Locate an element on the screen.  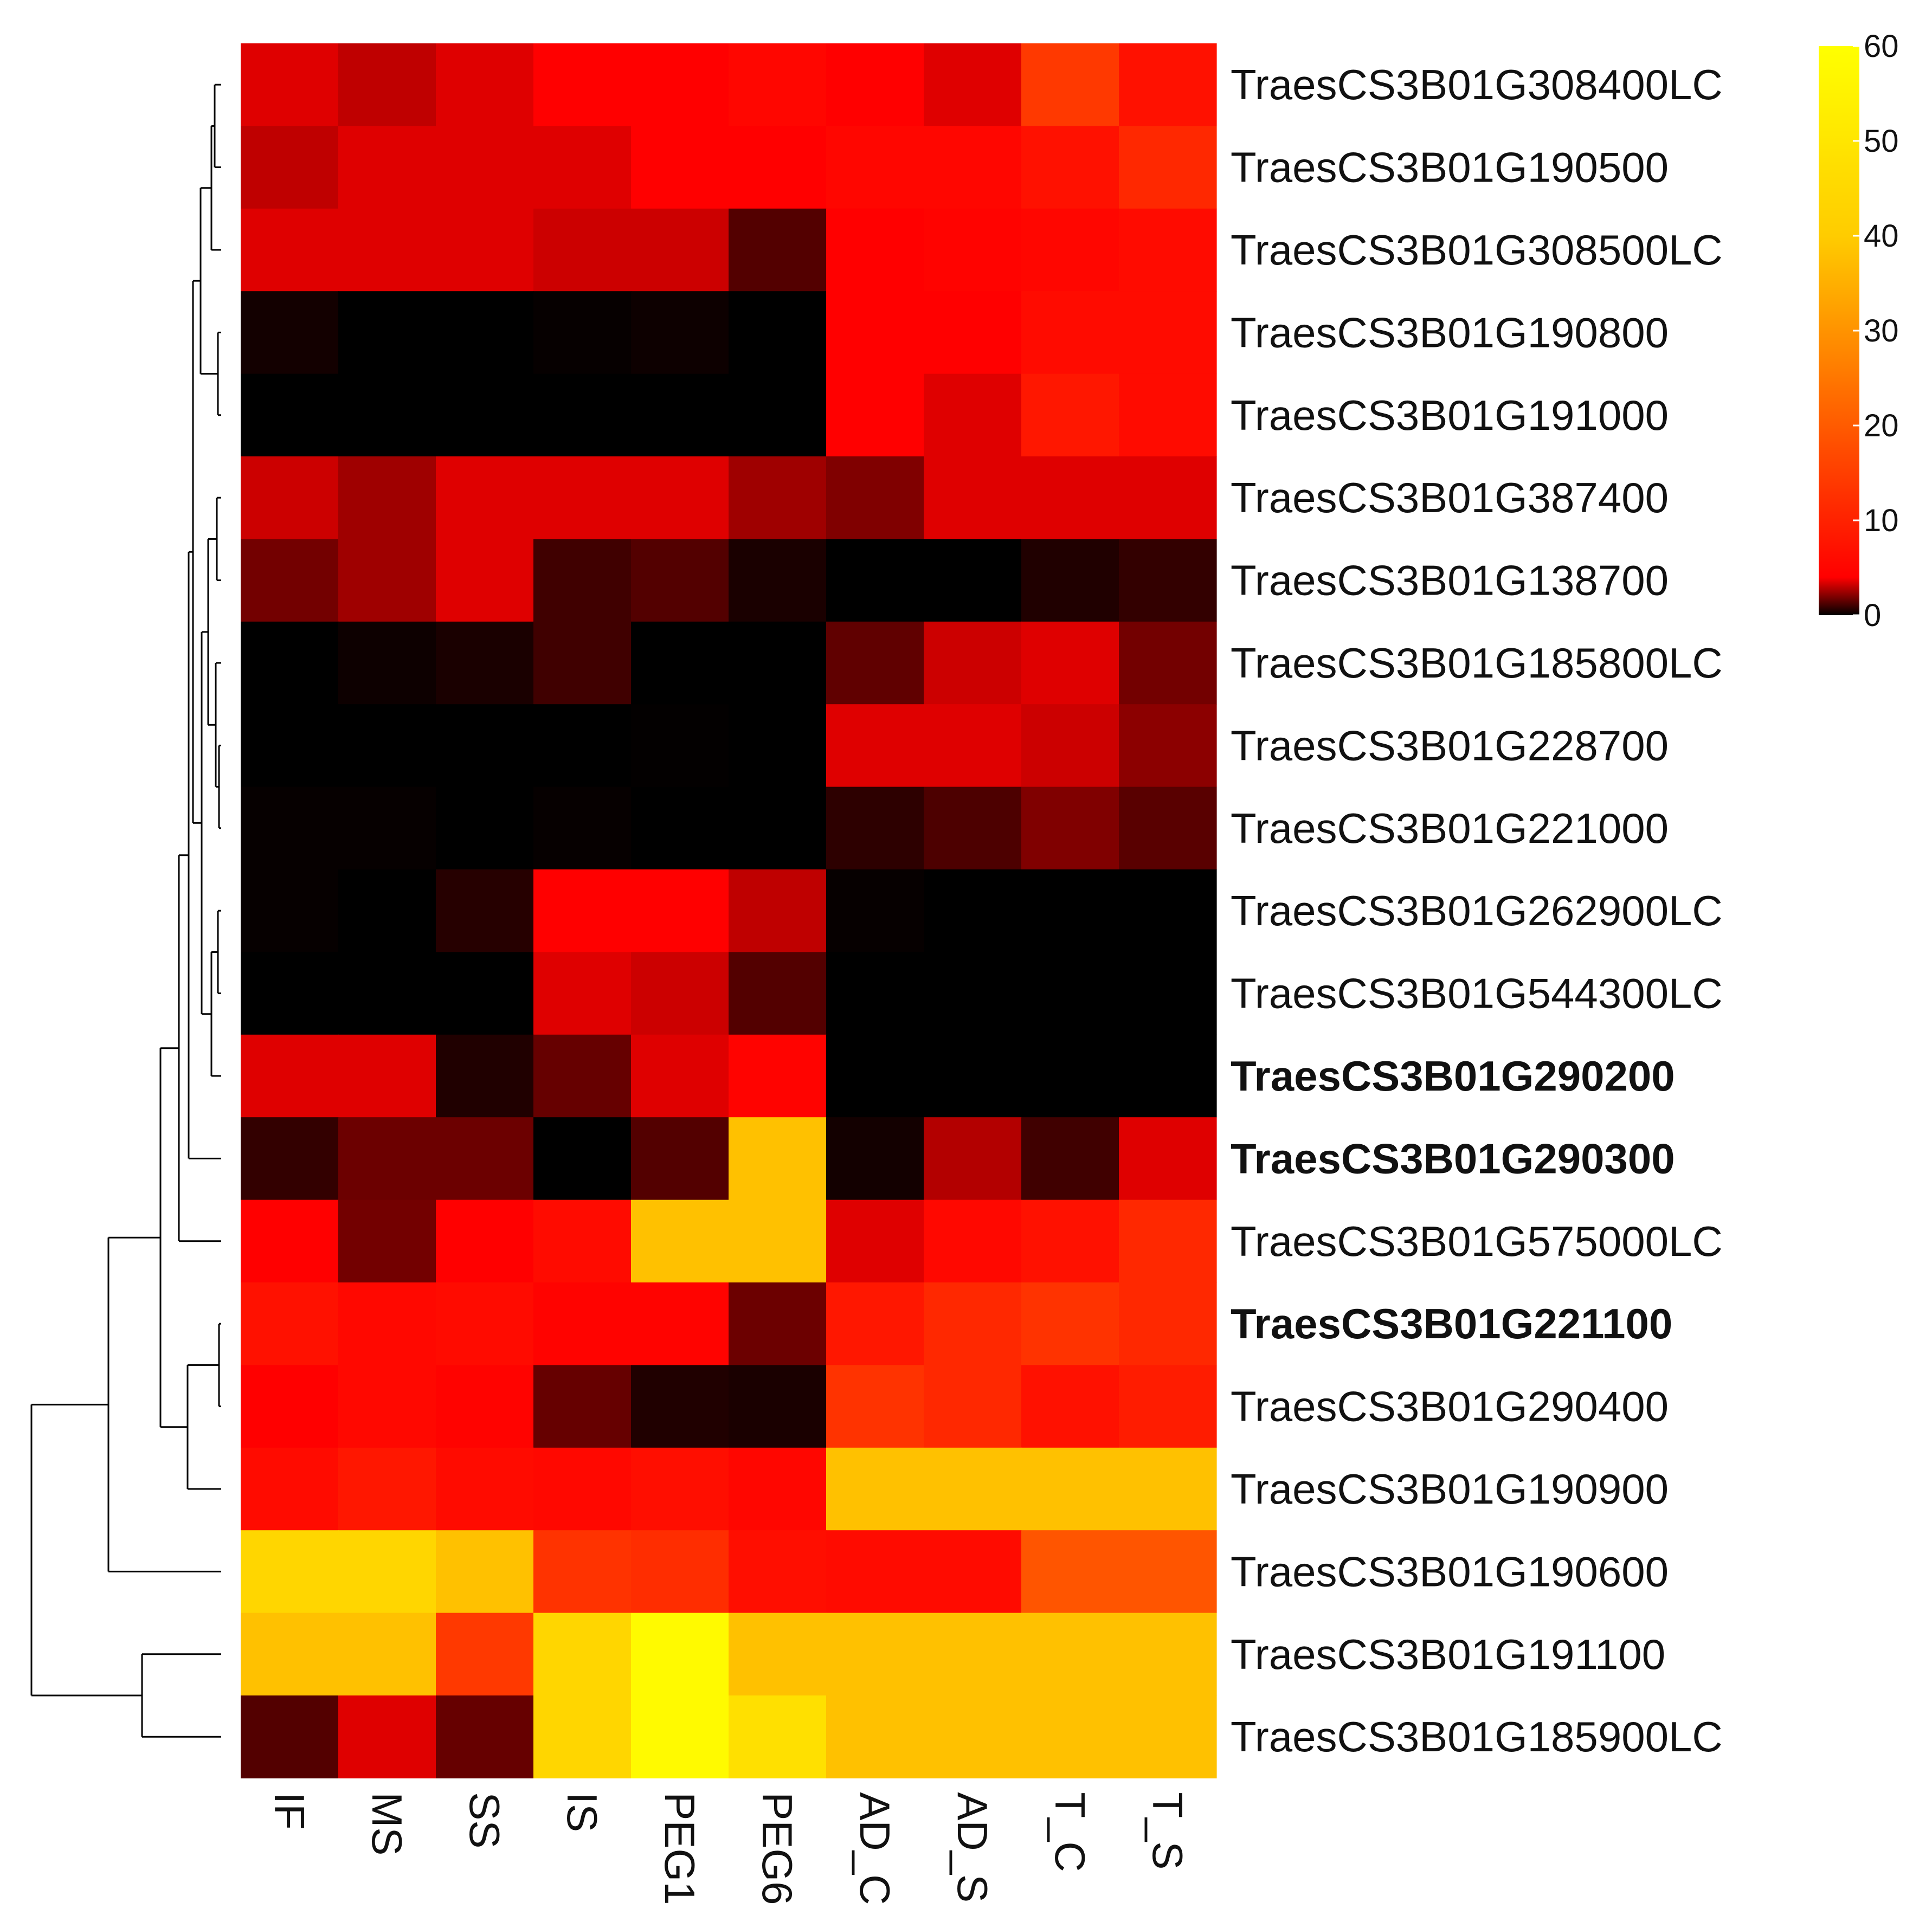
row-label: TraesCS3B01G262900LC is located at coordinates (1477, 910).